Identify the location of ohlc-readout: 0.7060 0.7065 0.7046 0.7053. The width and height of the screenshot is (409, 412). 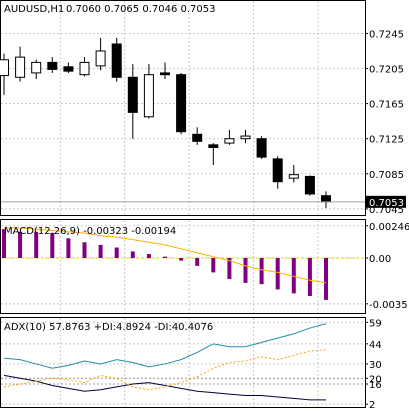
(141, 9).